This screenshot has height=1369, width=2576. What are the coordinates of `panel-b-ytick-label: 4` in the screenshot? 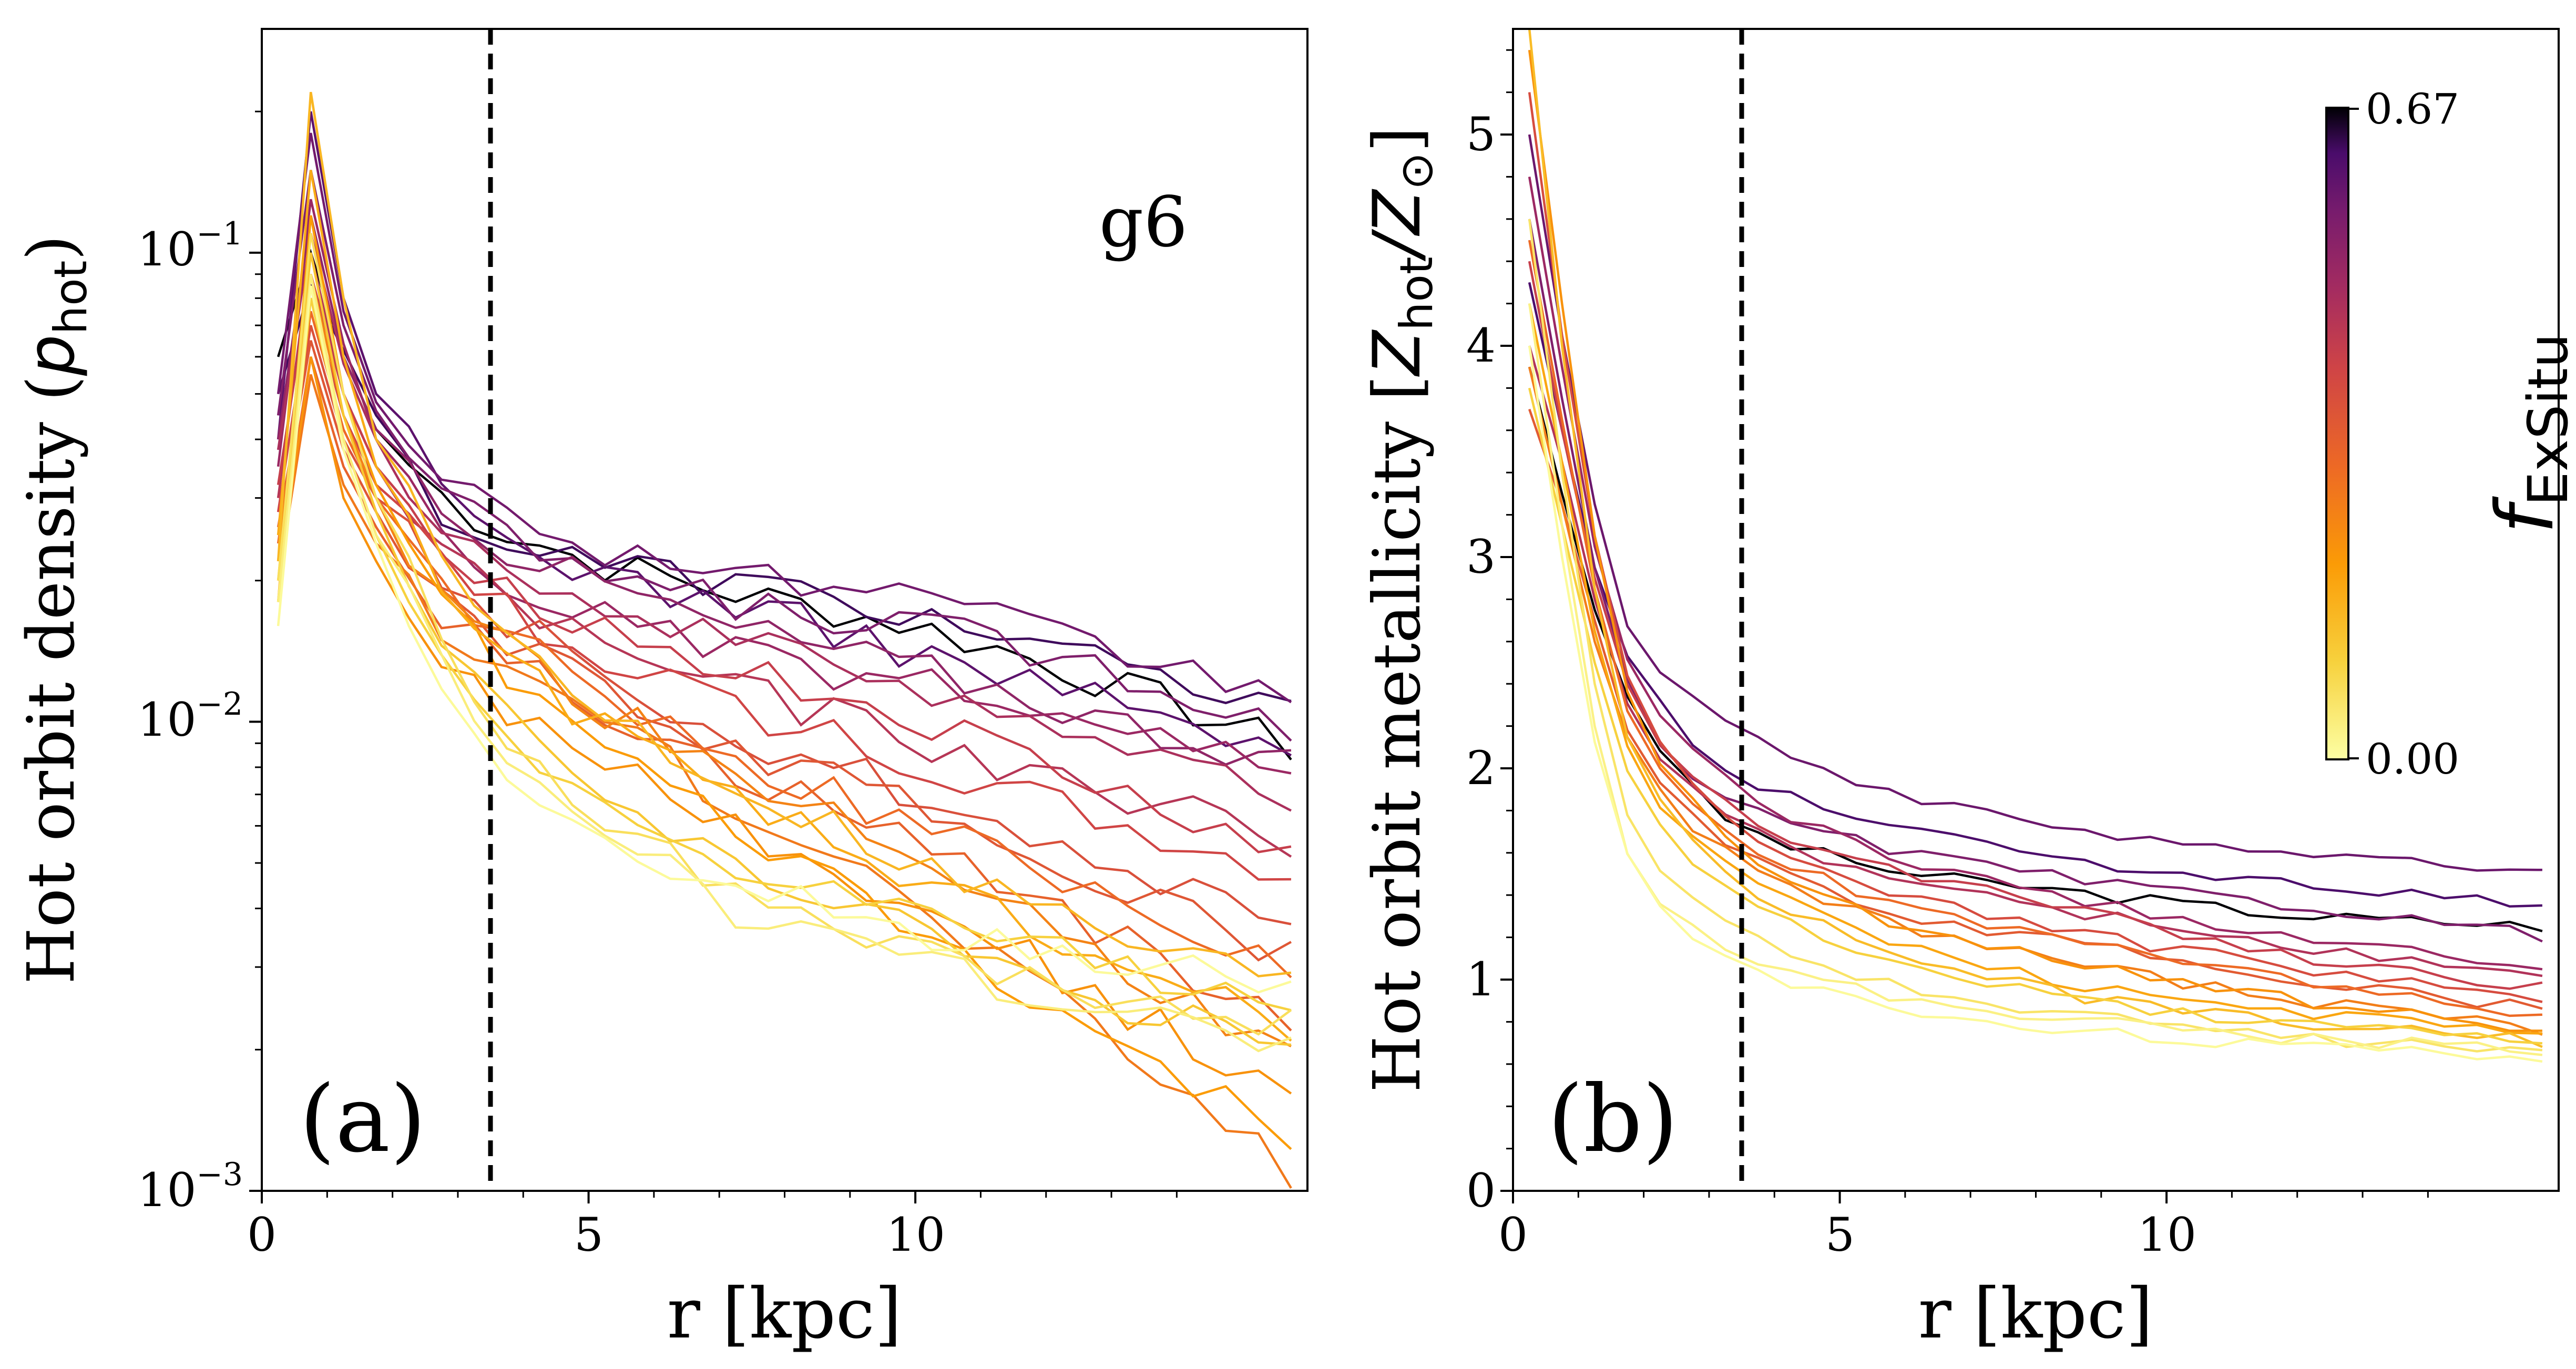 It's located at (1481, 345).